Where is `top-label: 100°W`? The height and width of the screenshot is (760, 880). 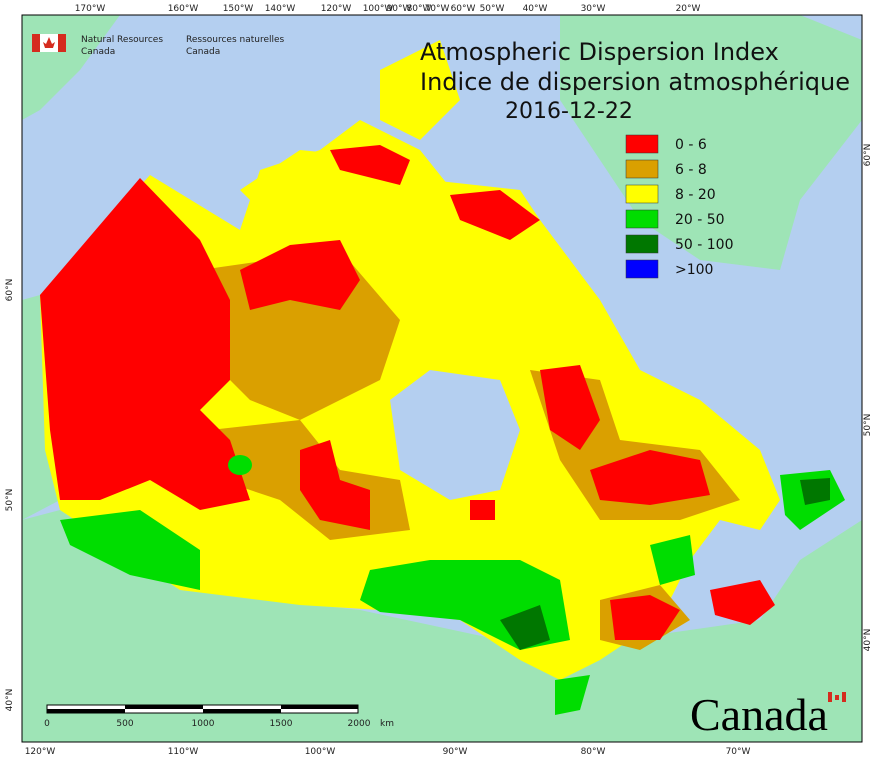 top-label: 100°W is located at coordinates (378, 9).